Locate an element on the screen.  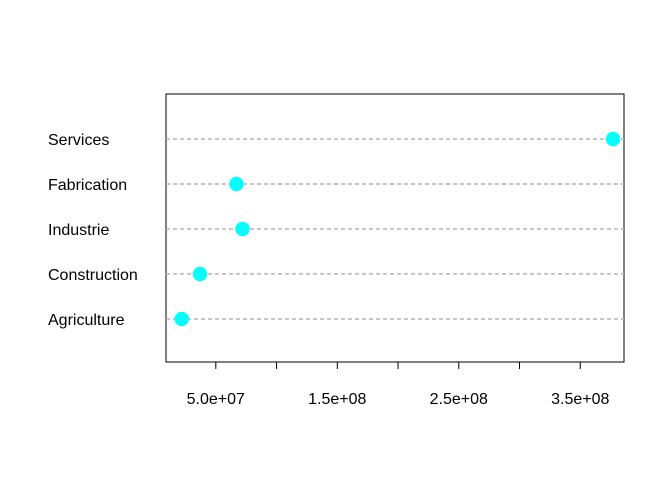
category-label-fabrication: Fabrication is located at coordinates (87, 185).